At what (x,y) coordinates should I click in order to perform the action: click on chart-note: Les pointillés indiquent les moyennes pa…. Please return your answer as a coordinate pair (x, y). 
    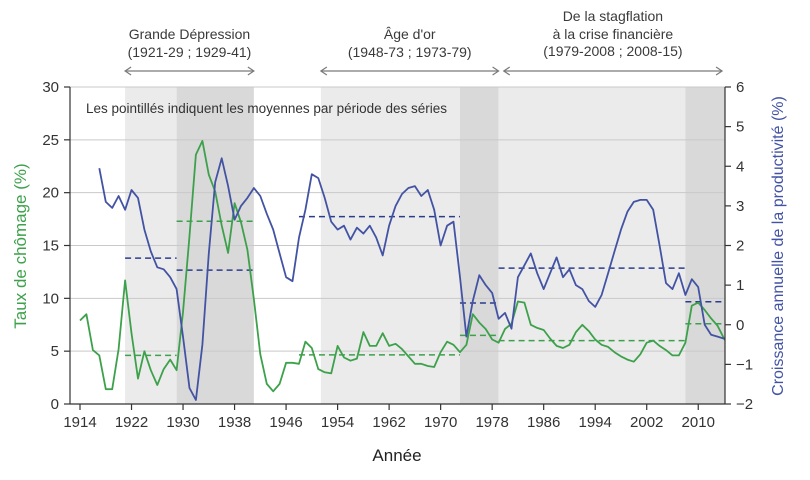
    Looking at the image, I should click on (266, 108).